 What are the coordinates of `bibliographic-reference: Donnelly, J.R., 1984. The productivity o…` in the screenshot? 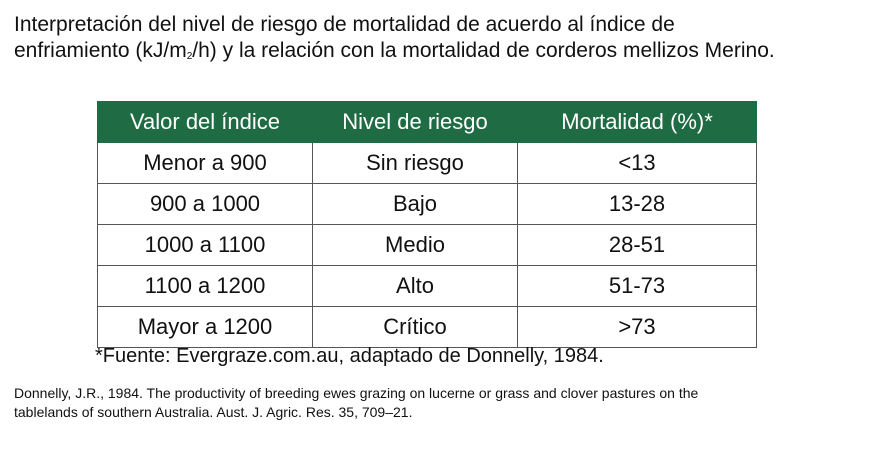 It's located at (445, 403).